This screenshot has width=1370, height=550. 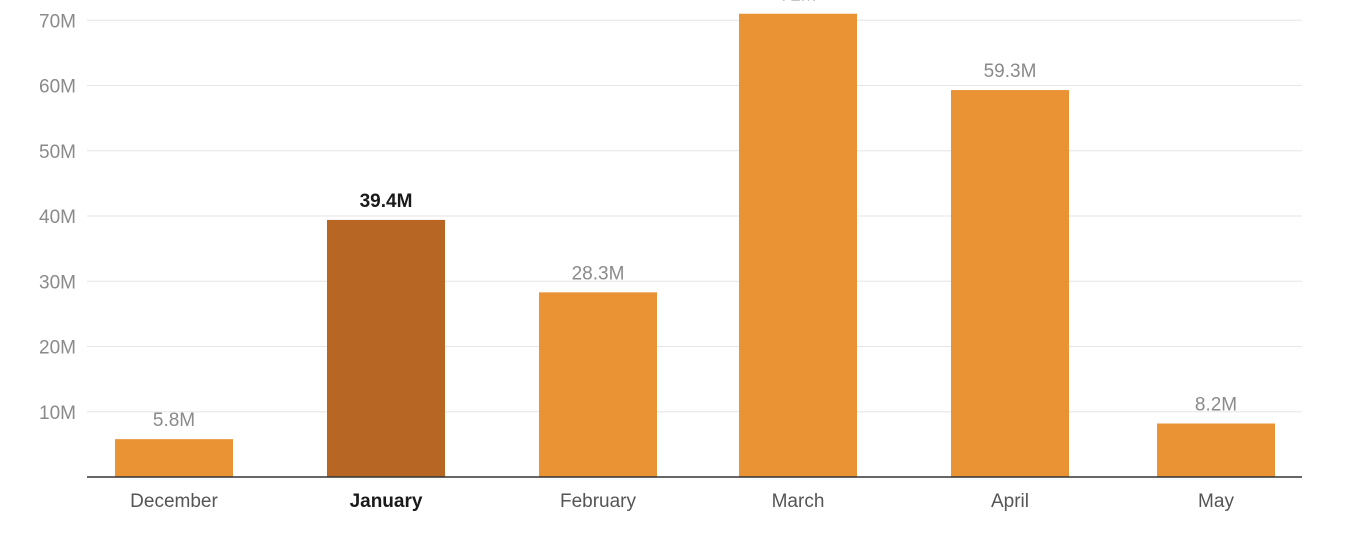 What do you see at coordinates (798, 501) in the screenshot?
I see `x-tick-label-march: March` at bounding box center [798, 501].